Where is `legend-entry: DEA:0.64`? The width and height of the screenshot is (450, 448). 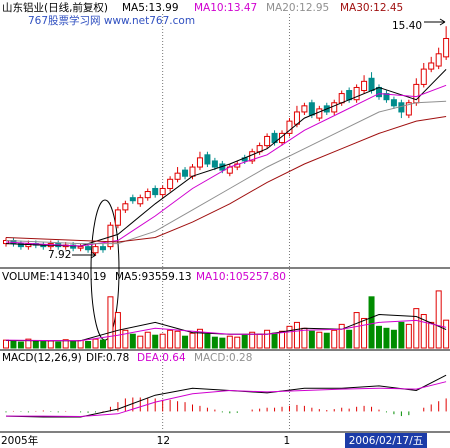 legend-entry: DEA:0.64 is located at coordinates (161, 358).